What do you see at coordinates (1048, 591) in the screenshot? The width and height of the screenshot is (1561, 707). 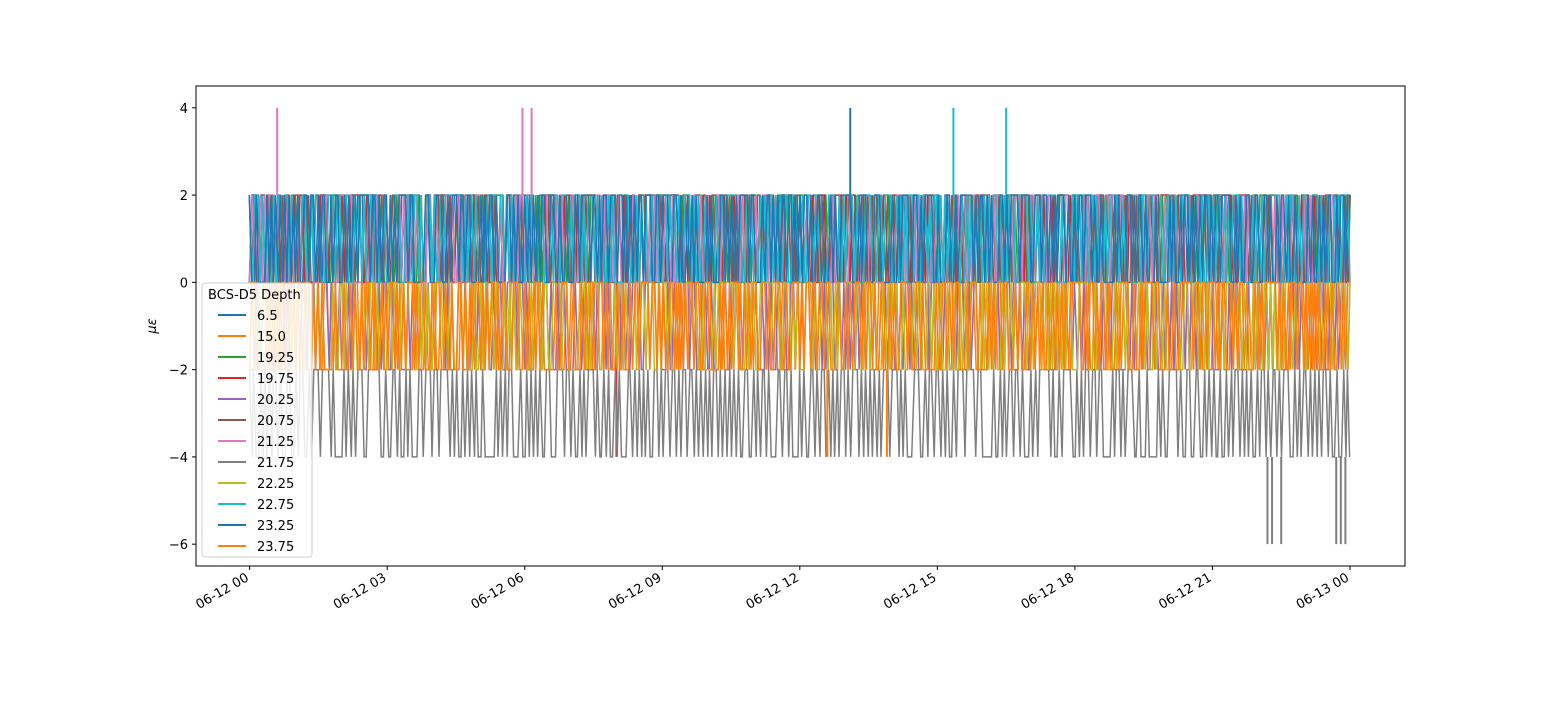 I see `x-tick-label: 06-12 18` at bounding box center [1048, 591].